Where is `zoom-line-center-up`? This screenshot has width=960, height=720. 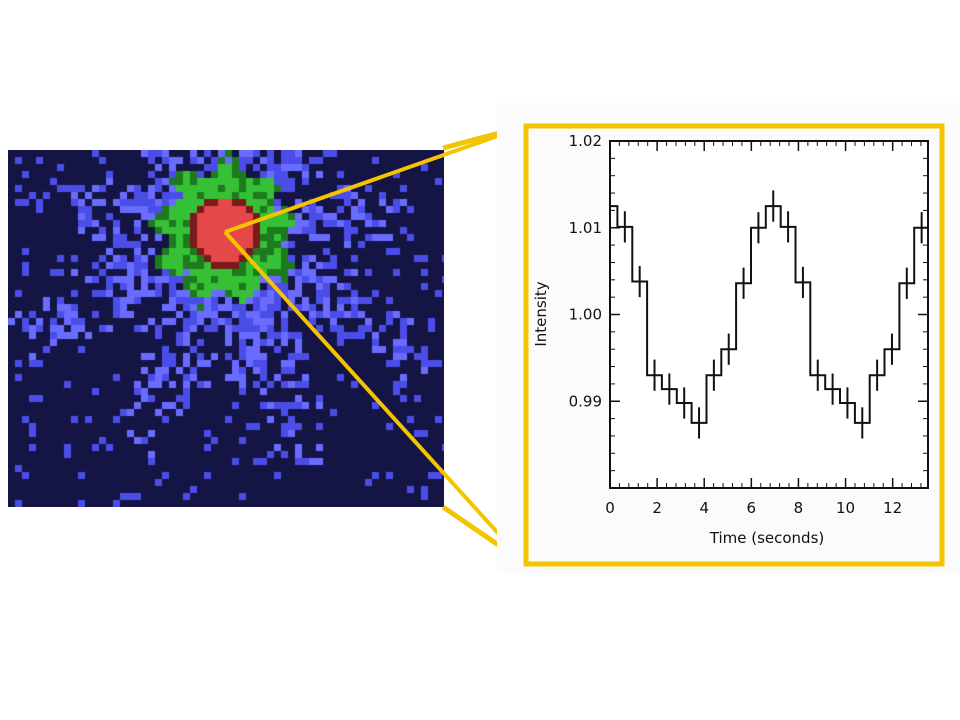 zoom-line-center-up is located at coordinates (375, 179).